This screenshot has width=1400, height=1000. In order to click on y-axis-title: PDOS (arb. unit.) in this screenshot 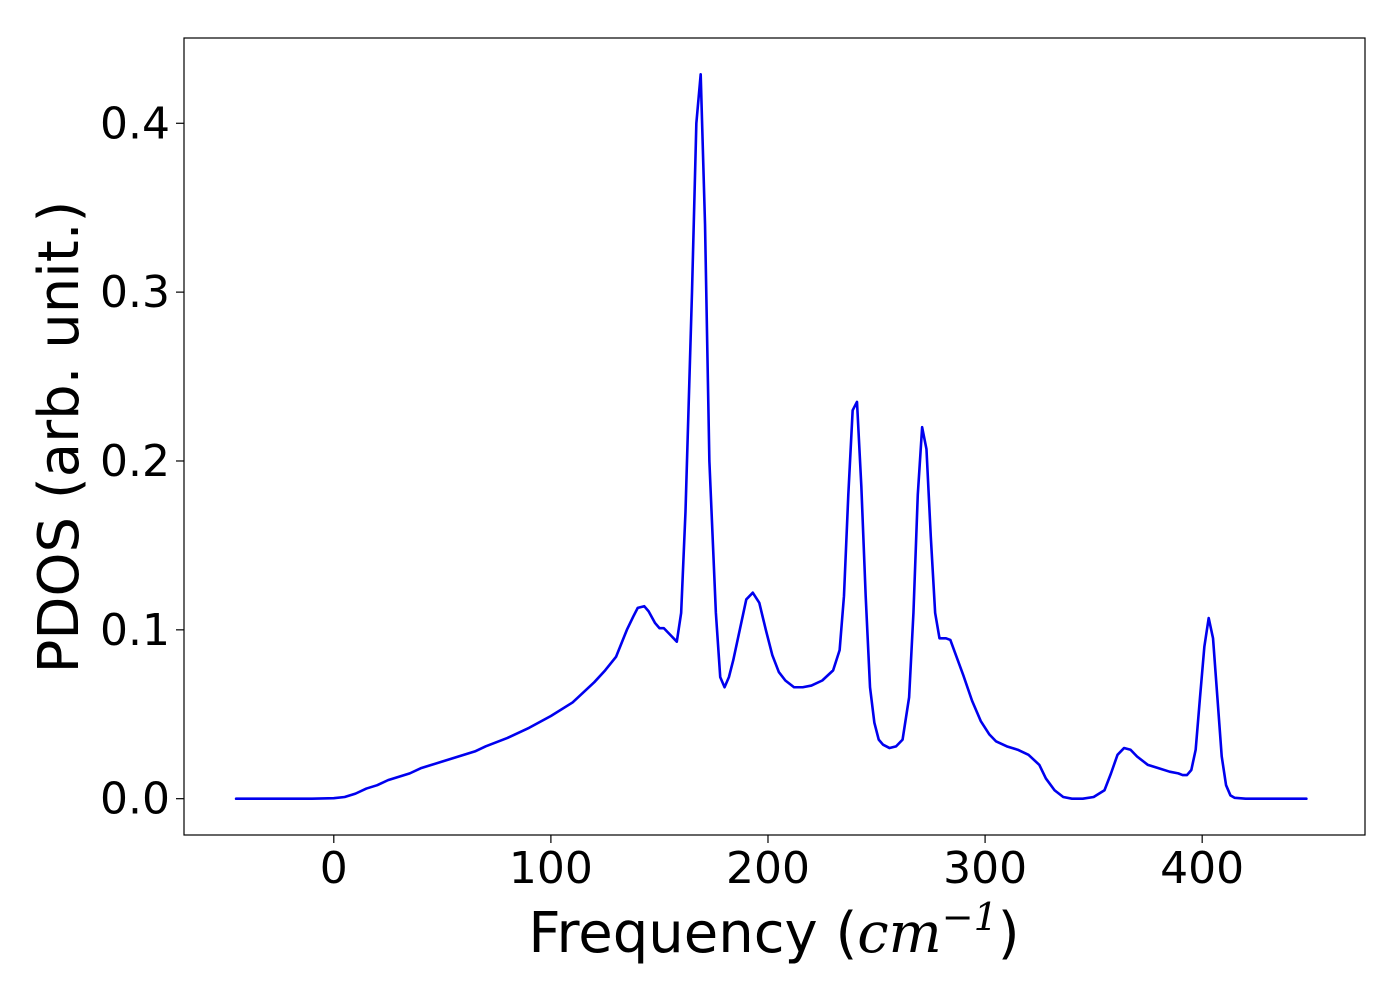, I will do `click(59, 437)`.